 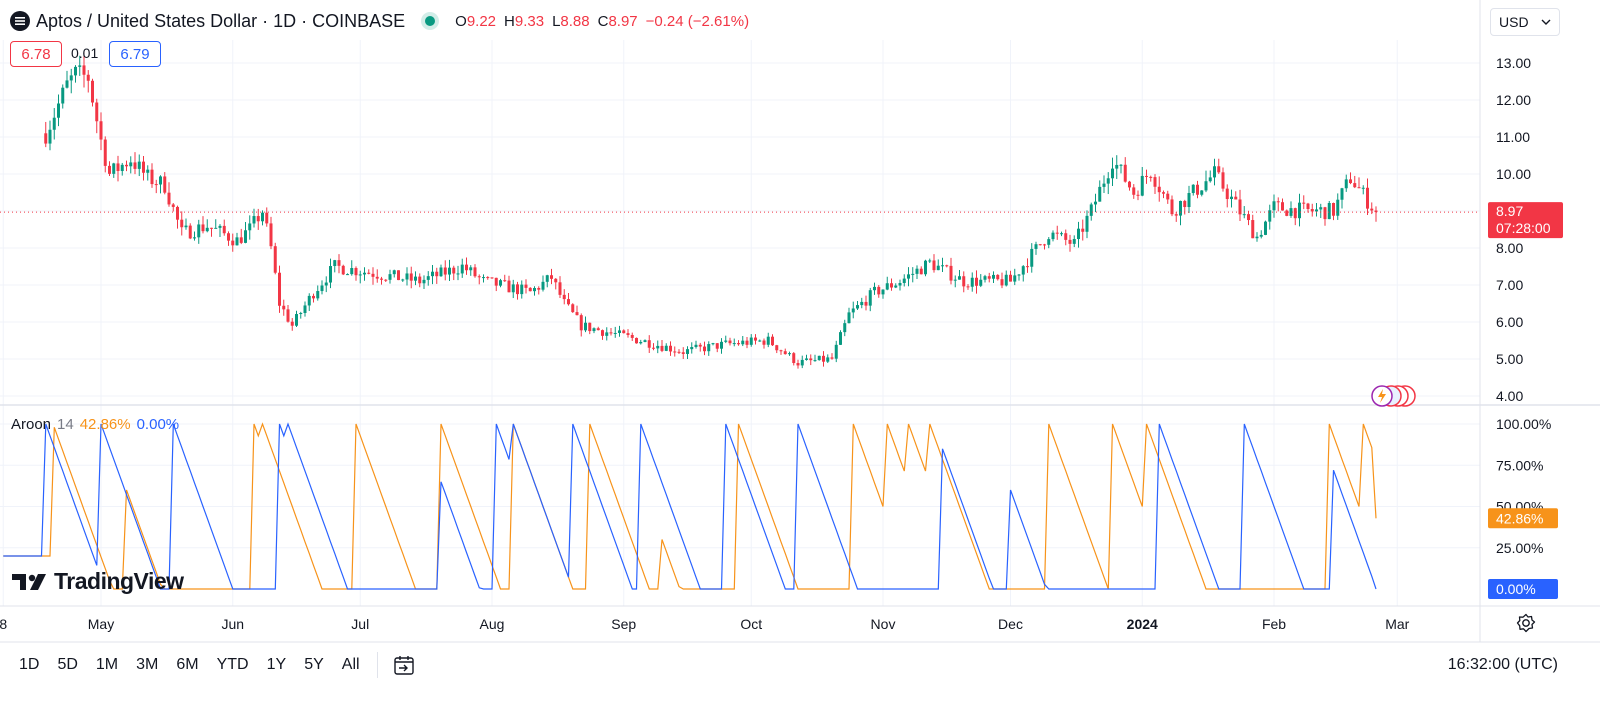 What do you see at coordinates (107, 664) in the screenshot?
I see `timeframe-1m: 1M` at bounding box center [107, 664].